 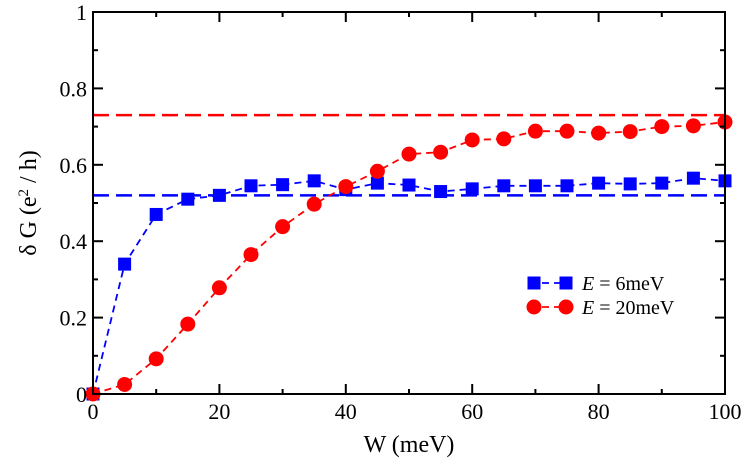 What do you see at coordinates (74, 241) in the screenshot?
I see `y-tick-label: 0.4` at bounding box center [74, 241].